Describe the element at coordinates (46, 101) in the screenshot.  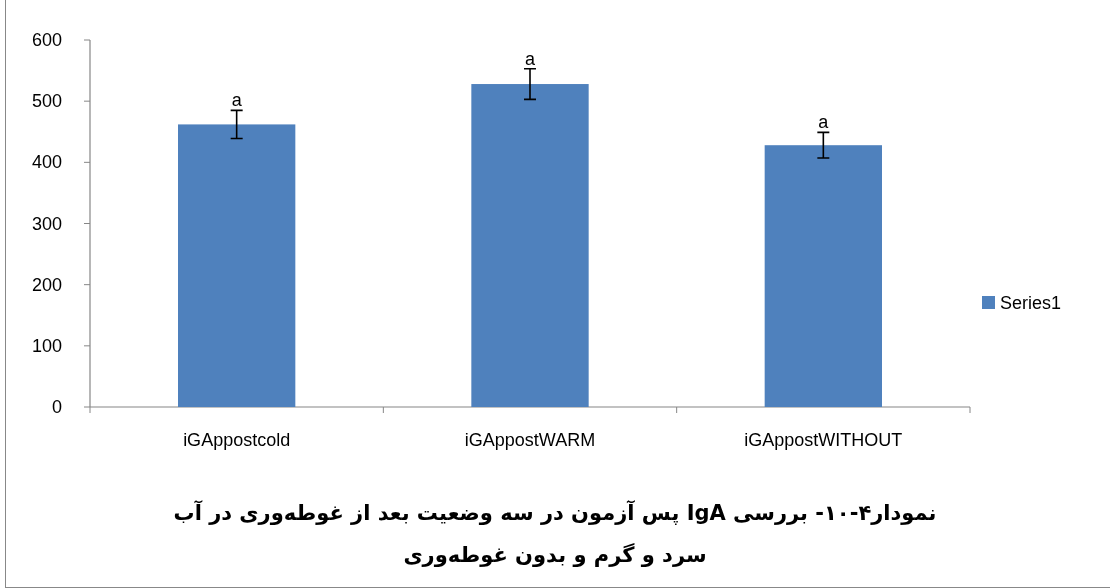
I see `y-tick-label: 500` at that location.